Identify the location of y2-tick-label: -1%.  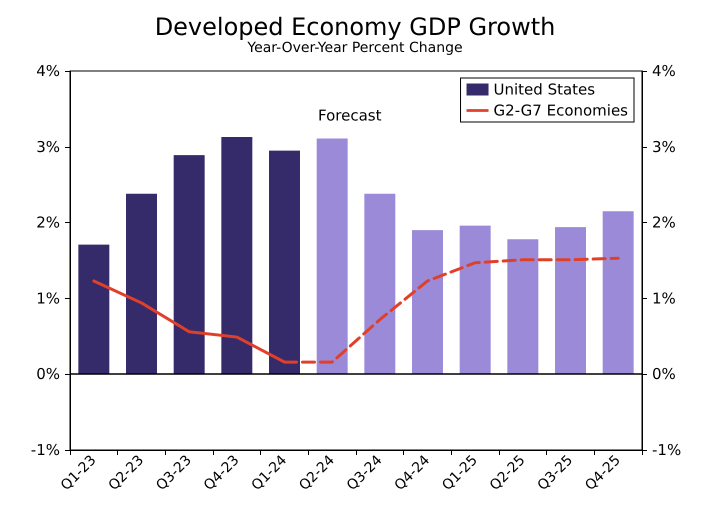
(667, 450).